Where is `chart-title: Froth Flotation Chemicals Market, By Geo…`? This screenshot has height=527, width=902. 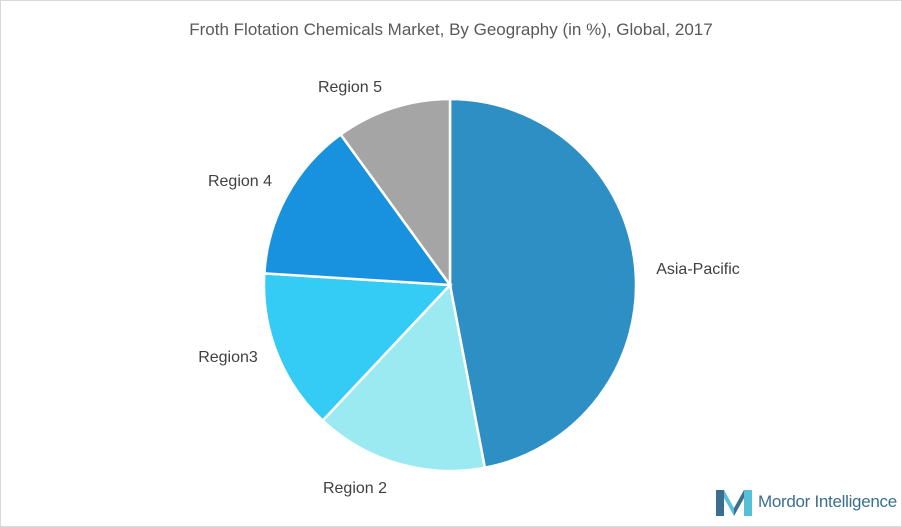 chart-title: Froth Flotation Chemicals Market, By Geo… is located at coordinates (451, 29).